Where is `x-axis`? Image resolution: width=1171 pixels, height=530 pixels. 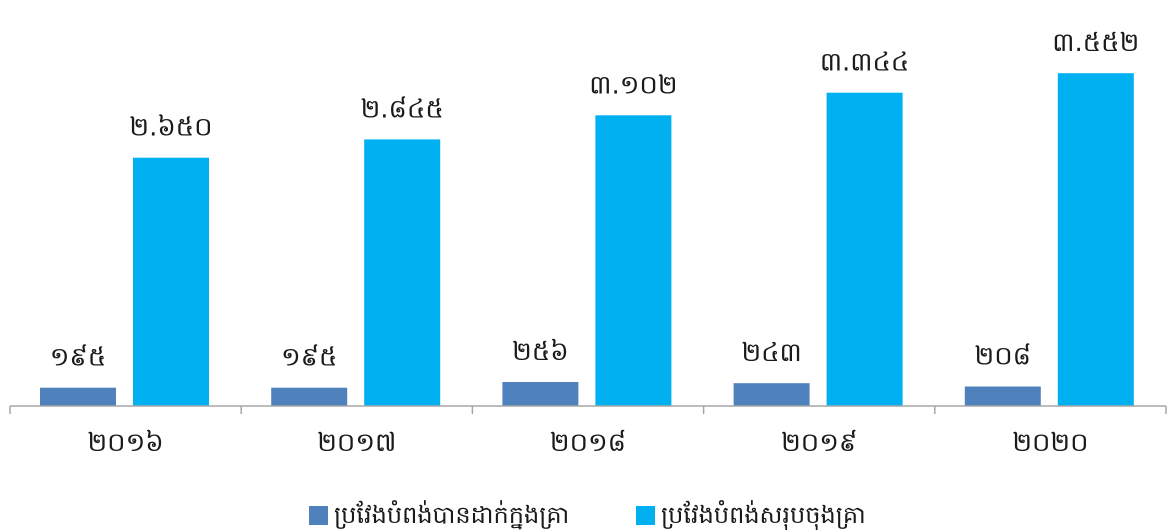
x-axis is located at coordinates (588, 409).